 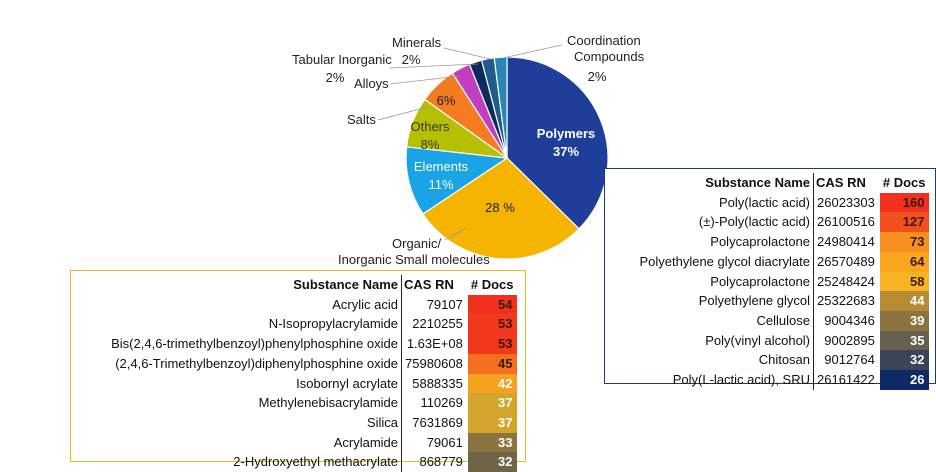 What do you see at coordinates (437, 383) in the screenshot?
I see `cell-cas-rn: 5888335` at bounding box center [437, 383].